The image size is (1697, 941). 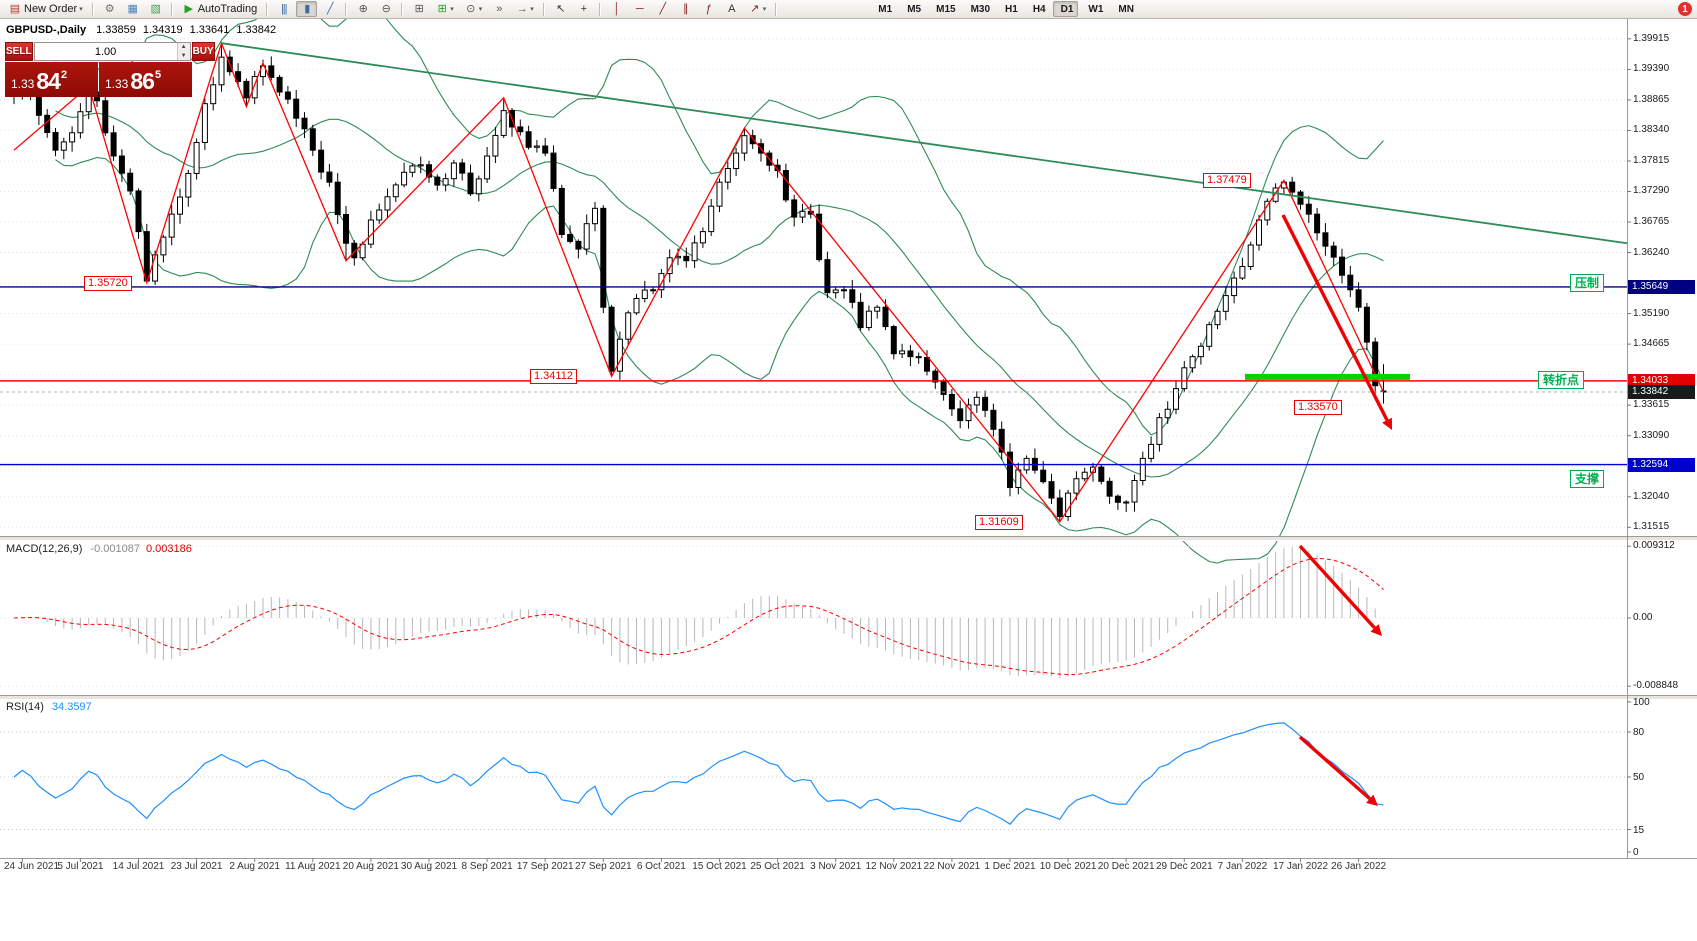 I want to click on fibonacci-icon: ƒ, so click(x=708, y=9).